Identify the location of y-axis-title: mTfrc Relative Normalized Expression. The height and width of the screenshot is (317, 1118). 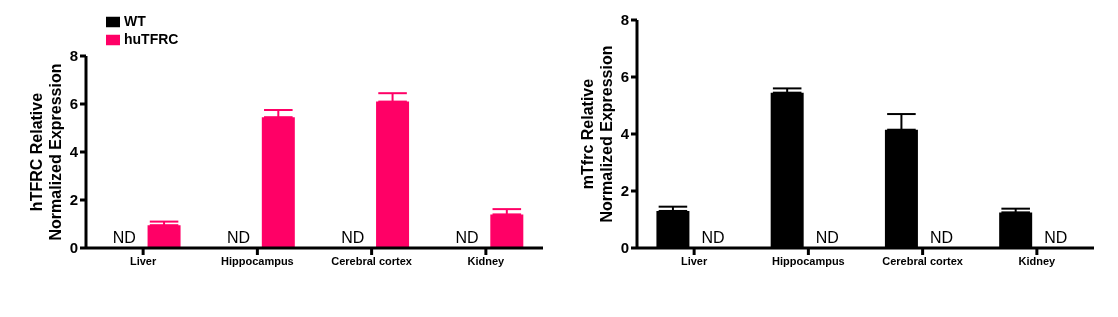
(597, 134).